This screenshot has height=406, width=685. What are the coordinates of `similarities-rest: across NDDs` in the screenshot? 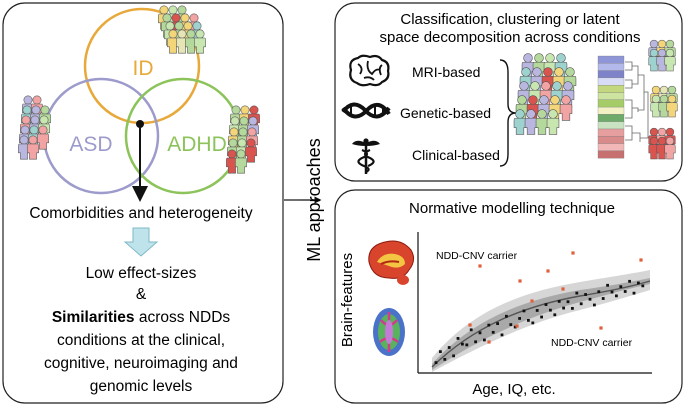 It's located at (183, 317).